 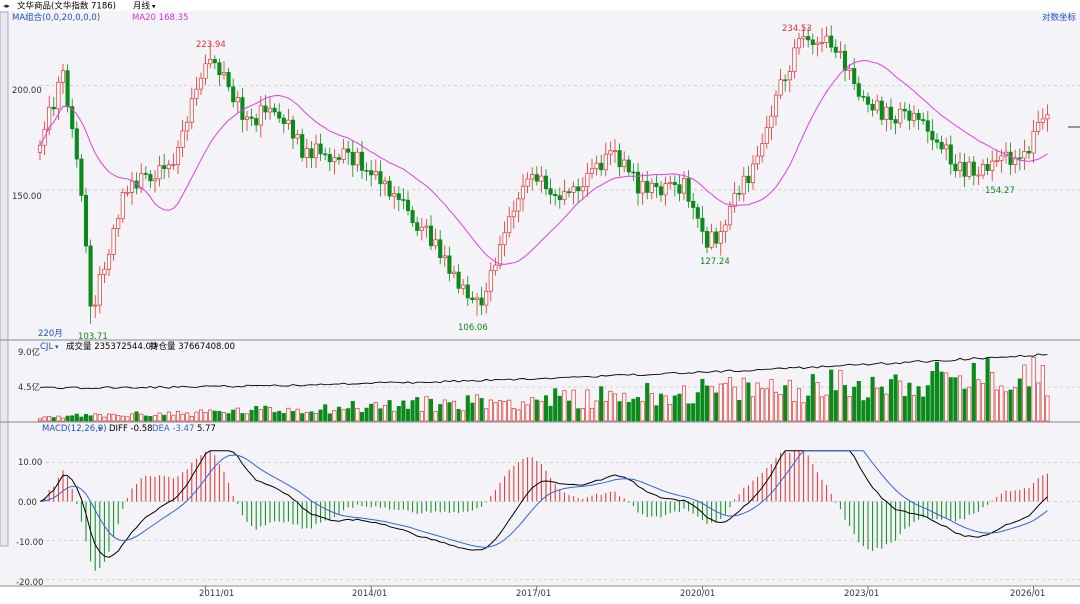 What do you see at coordinates (66, 6) in the screenshot?
I see `chart-title: 文华商品(文华指数 7186)` at bounding box center [66, 6].